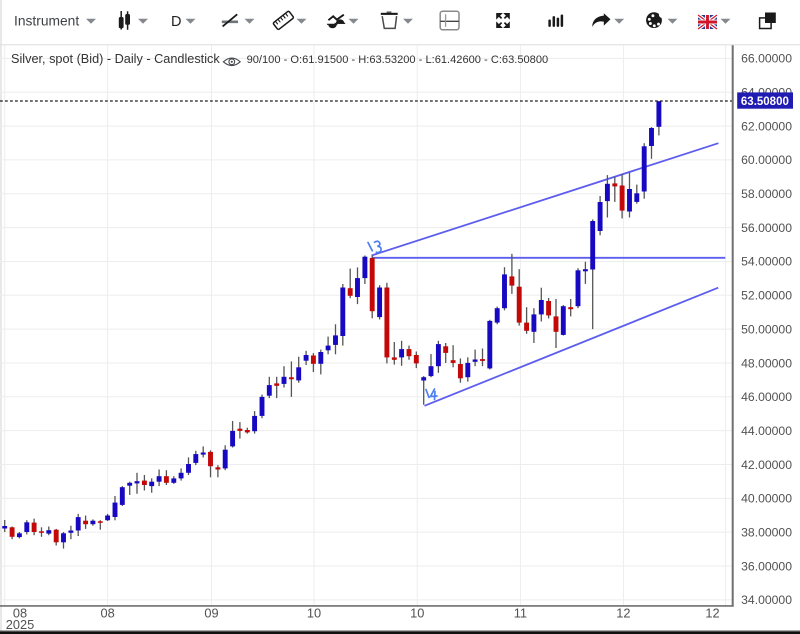 Image resolution: width=800 pixels, height=634 pixels. Describe the element at coordinates (766, 431) in the screenshot. I see `svg-text: 44.00000` at that location.